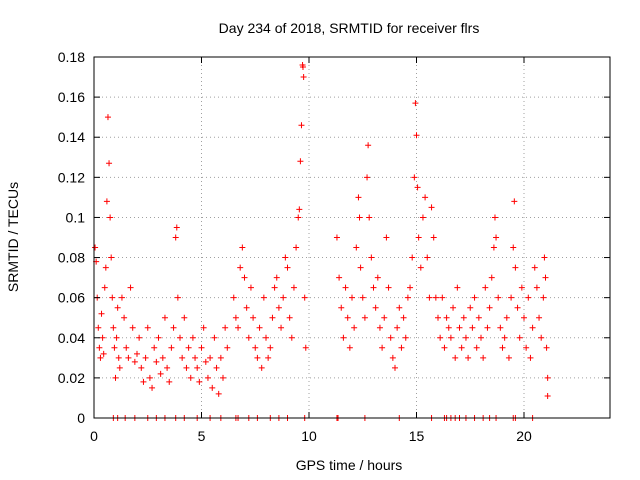  Describe the element at coordinates (76, 217) in the screenshot. I see `y-tick-label: 0.1` at that location.